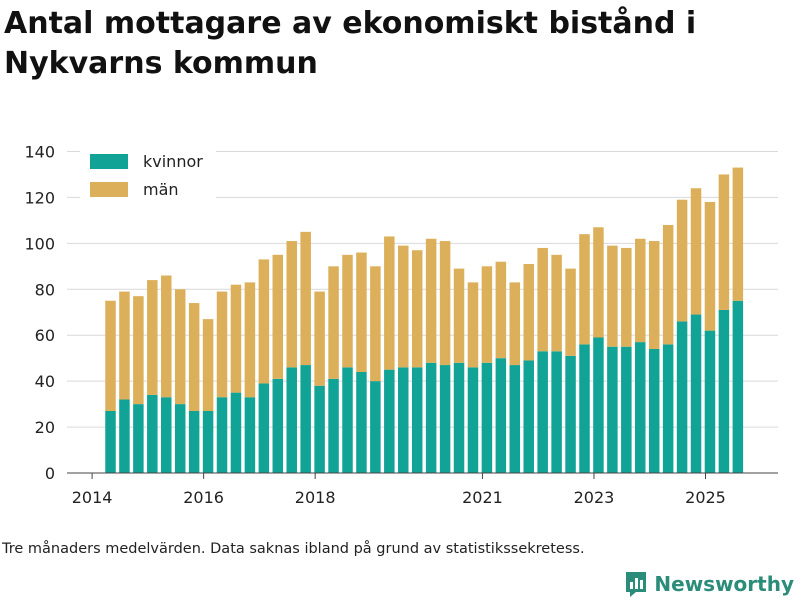  I want to click on x-tick-label: 2025, so click(705, 497).